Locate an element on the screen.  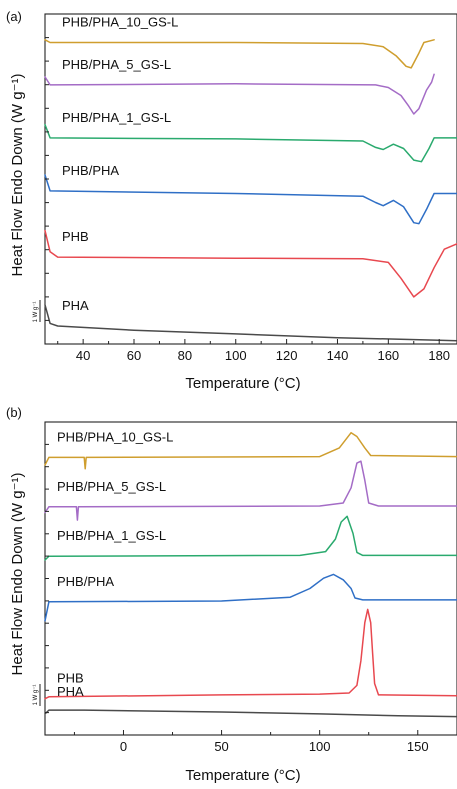
series-line-phb-pha-1-gs-l-b is located at coordinates (250, 538).